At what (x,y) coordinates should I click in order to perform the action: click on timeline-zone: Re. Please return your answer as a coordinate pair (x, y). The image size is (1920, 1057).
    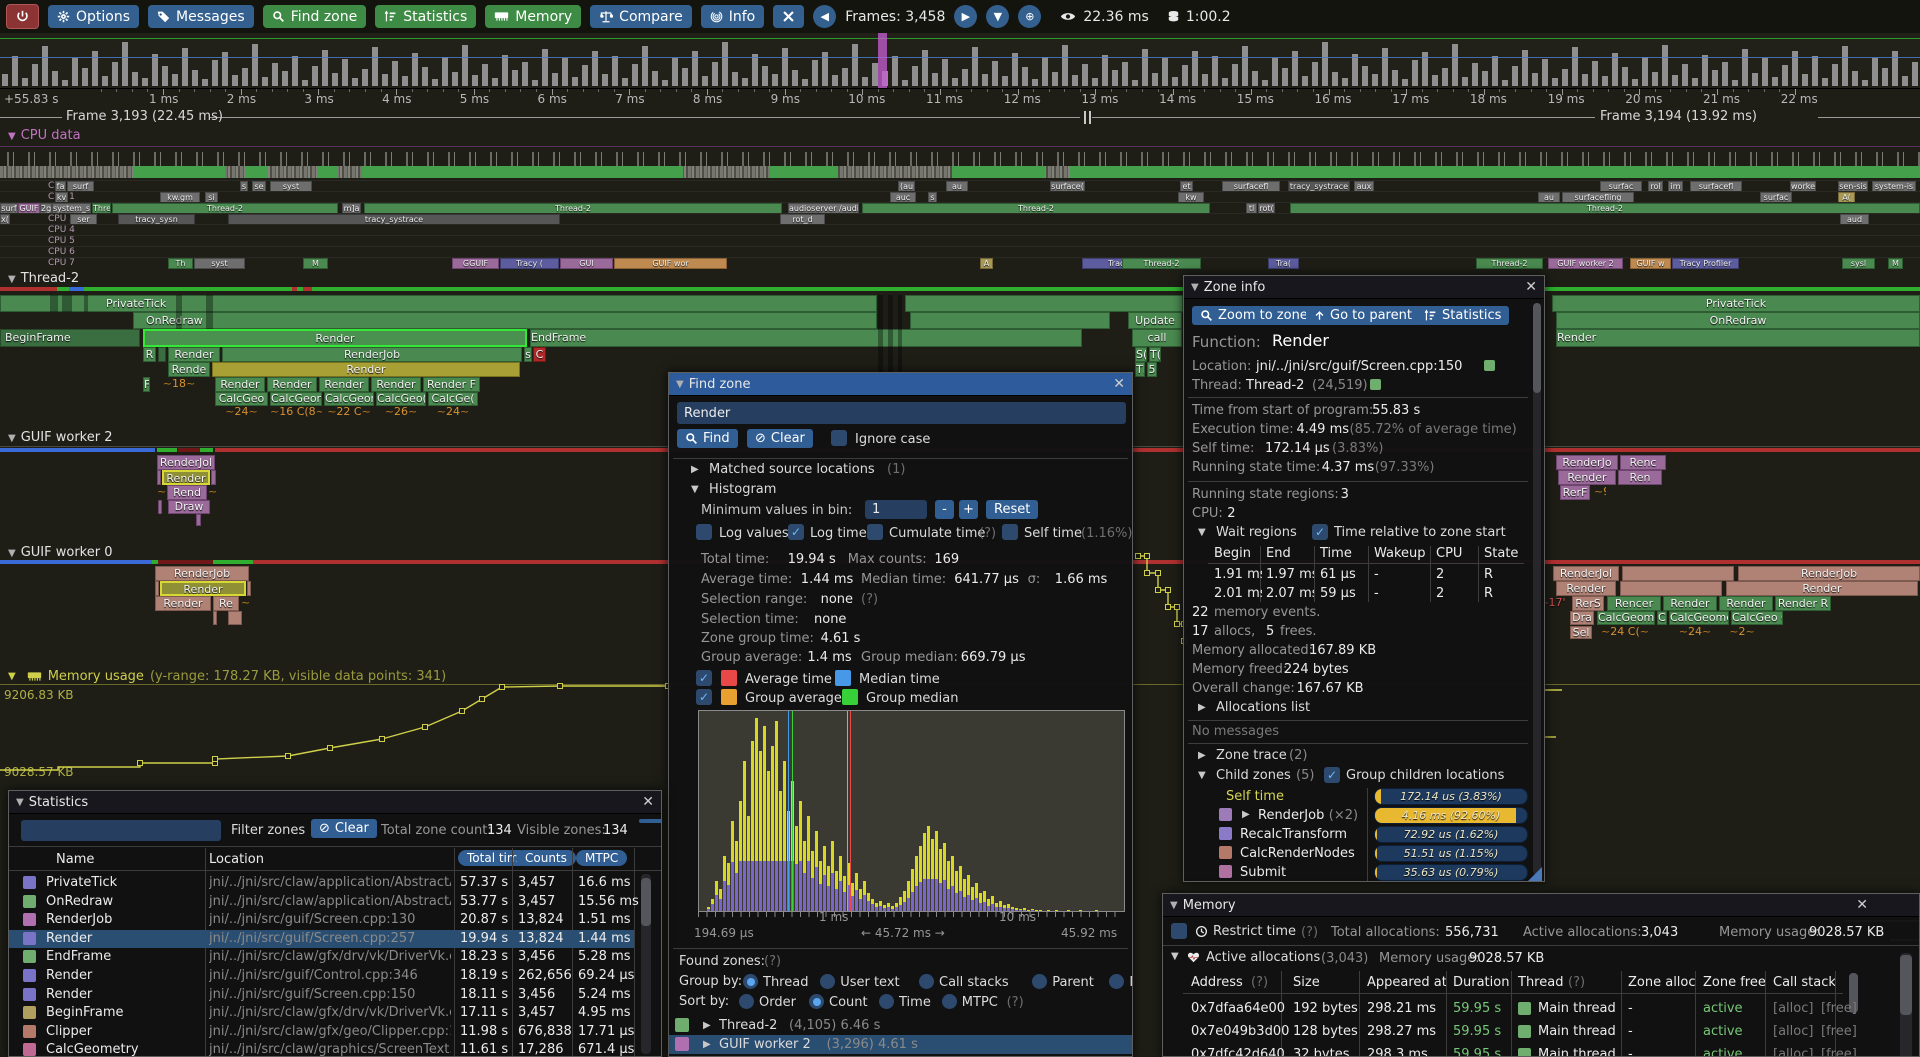
    Looking at the image, I should click on (226, 603).